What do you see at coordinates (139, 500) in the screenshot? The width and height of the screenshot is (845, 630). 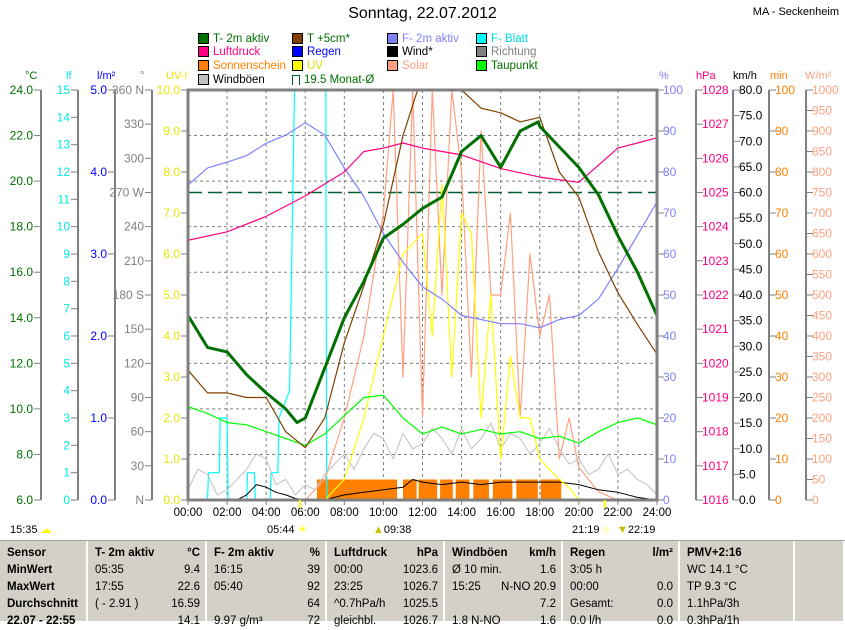 I see `axis-tick-label: N` at bounding box center [139, 500].